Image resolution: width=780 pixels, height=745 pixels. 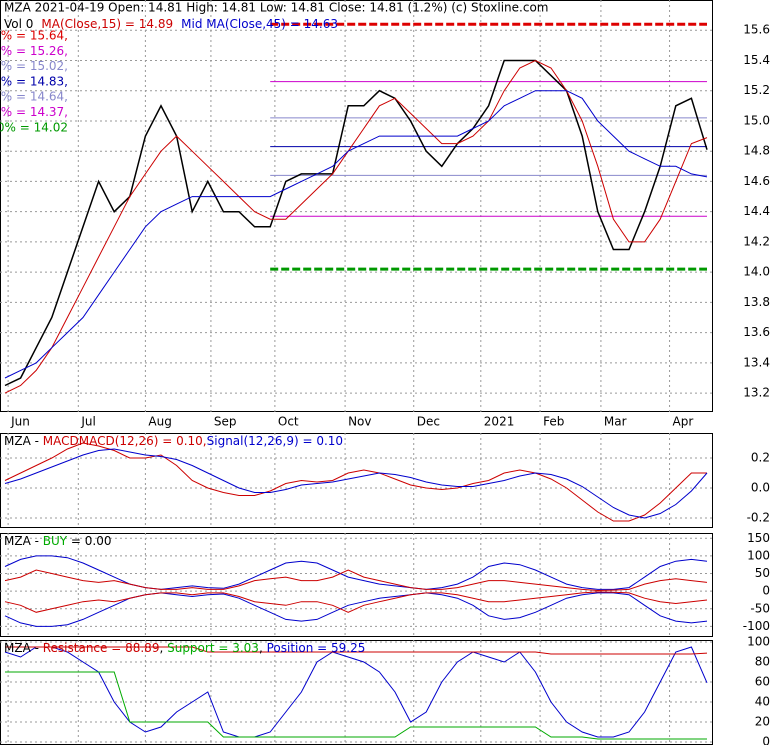 I want to click on legend-entry: MACDMACD(12,26) = 0.10,, so click(x=125, y=441).